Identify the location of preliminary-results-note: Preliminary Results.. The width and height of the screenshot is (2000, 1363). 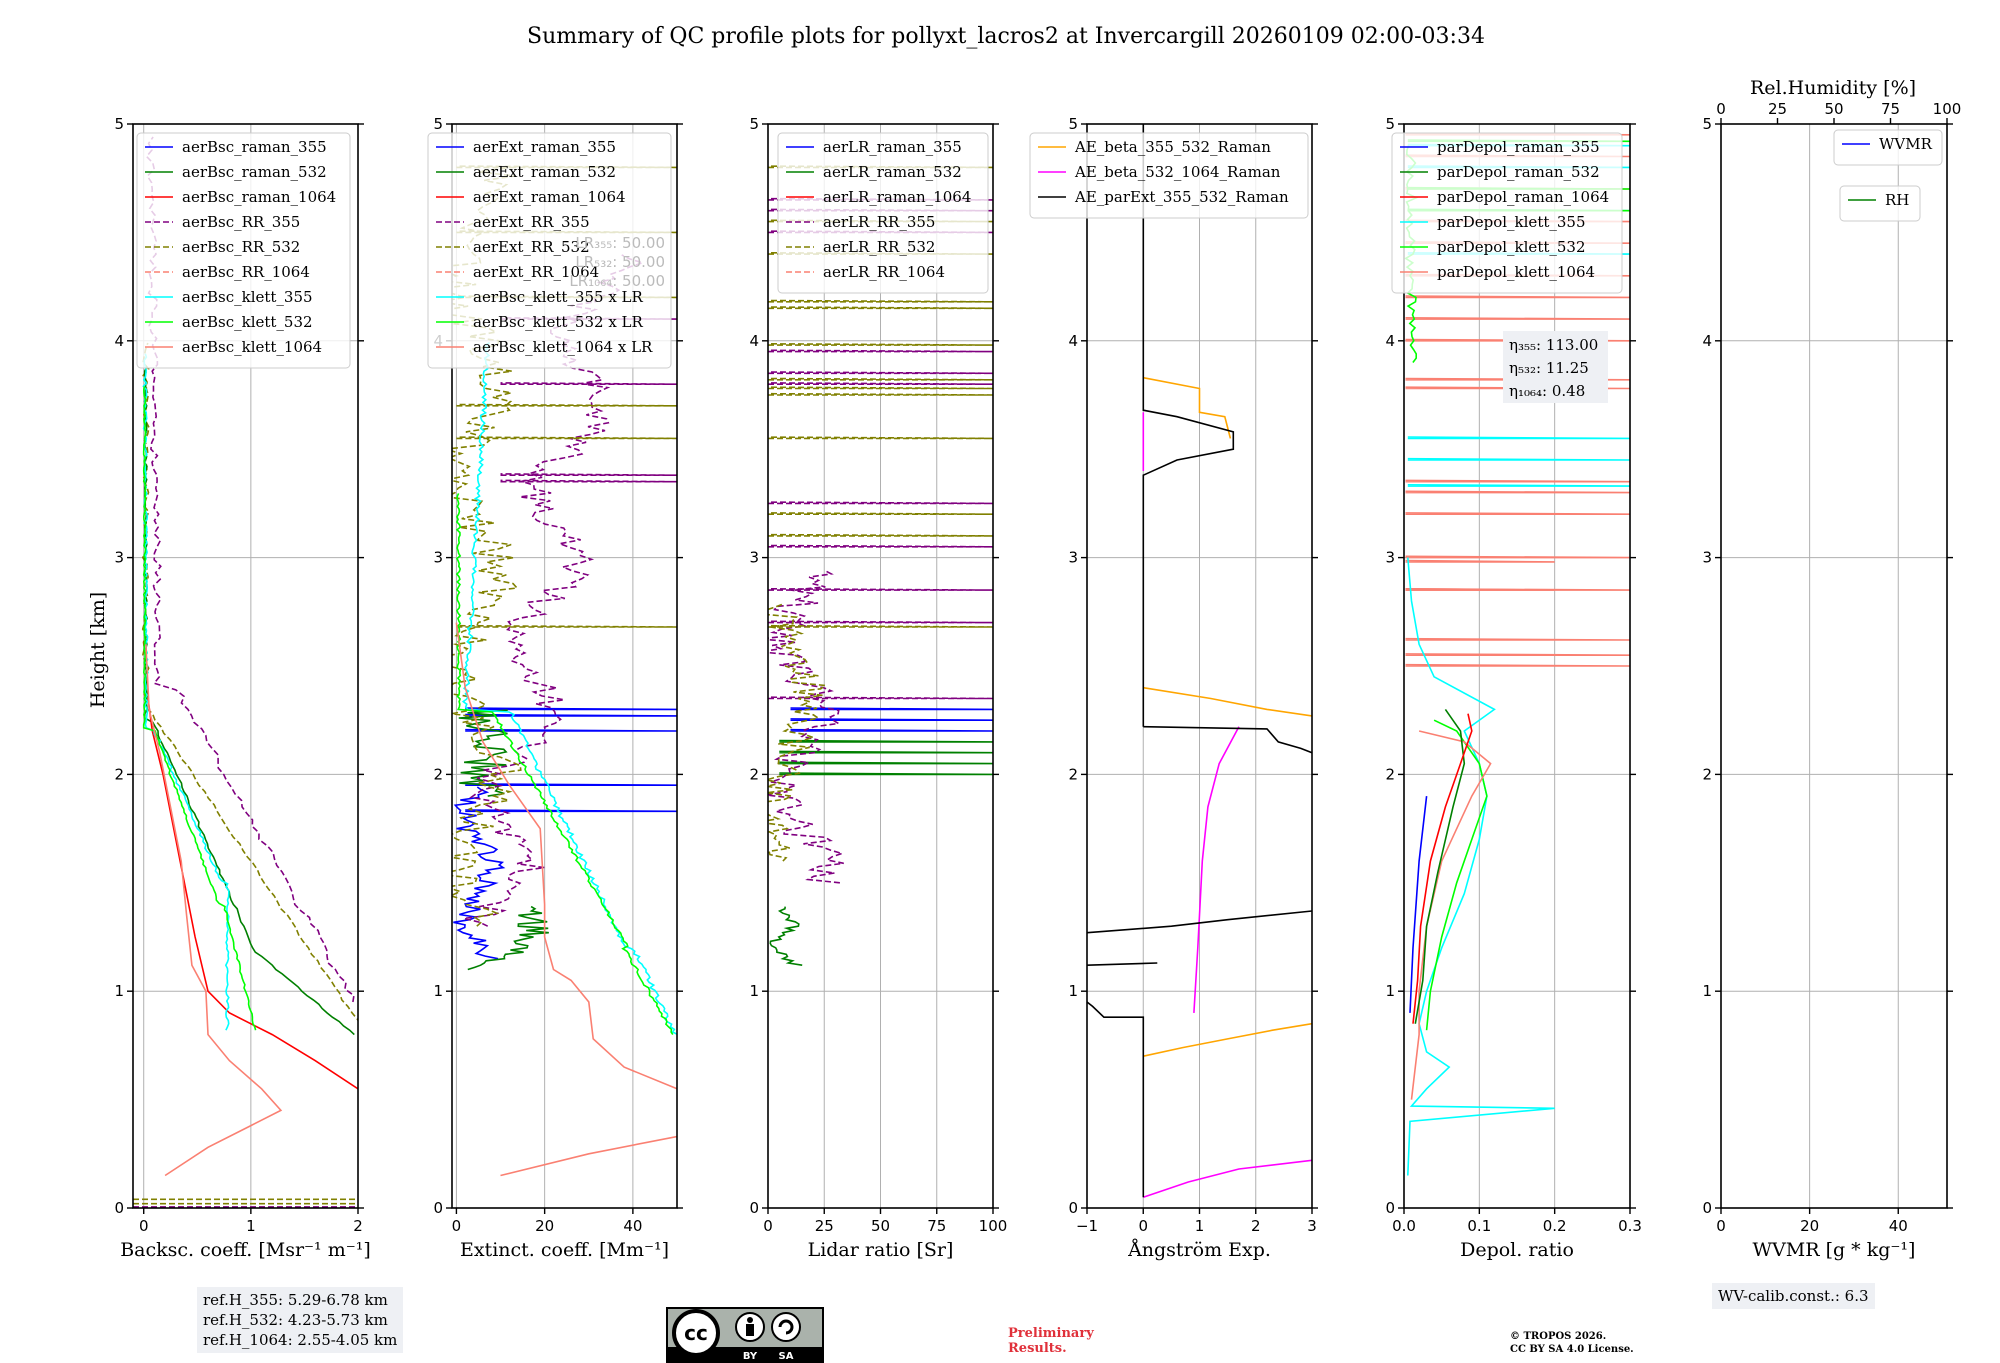
(1051, 1341).